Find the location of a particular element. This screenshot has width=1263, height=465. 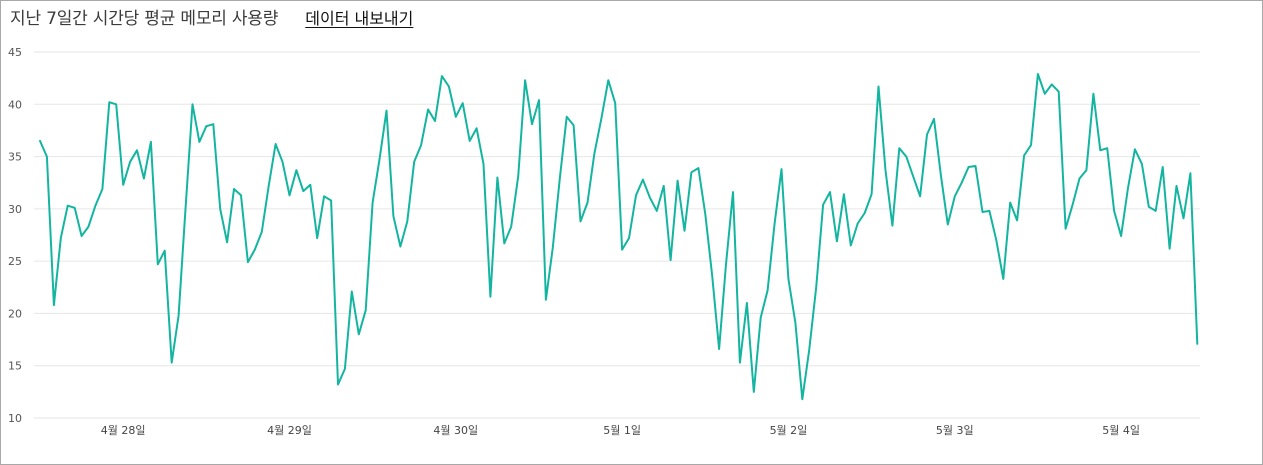

x-tick-label: 5월 1일 is located at coordinates (622, 430).